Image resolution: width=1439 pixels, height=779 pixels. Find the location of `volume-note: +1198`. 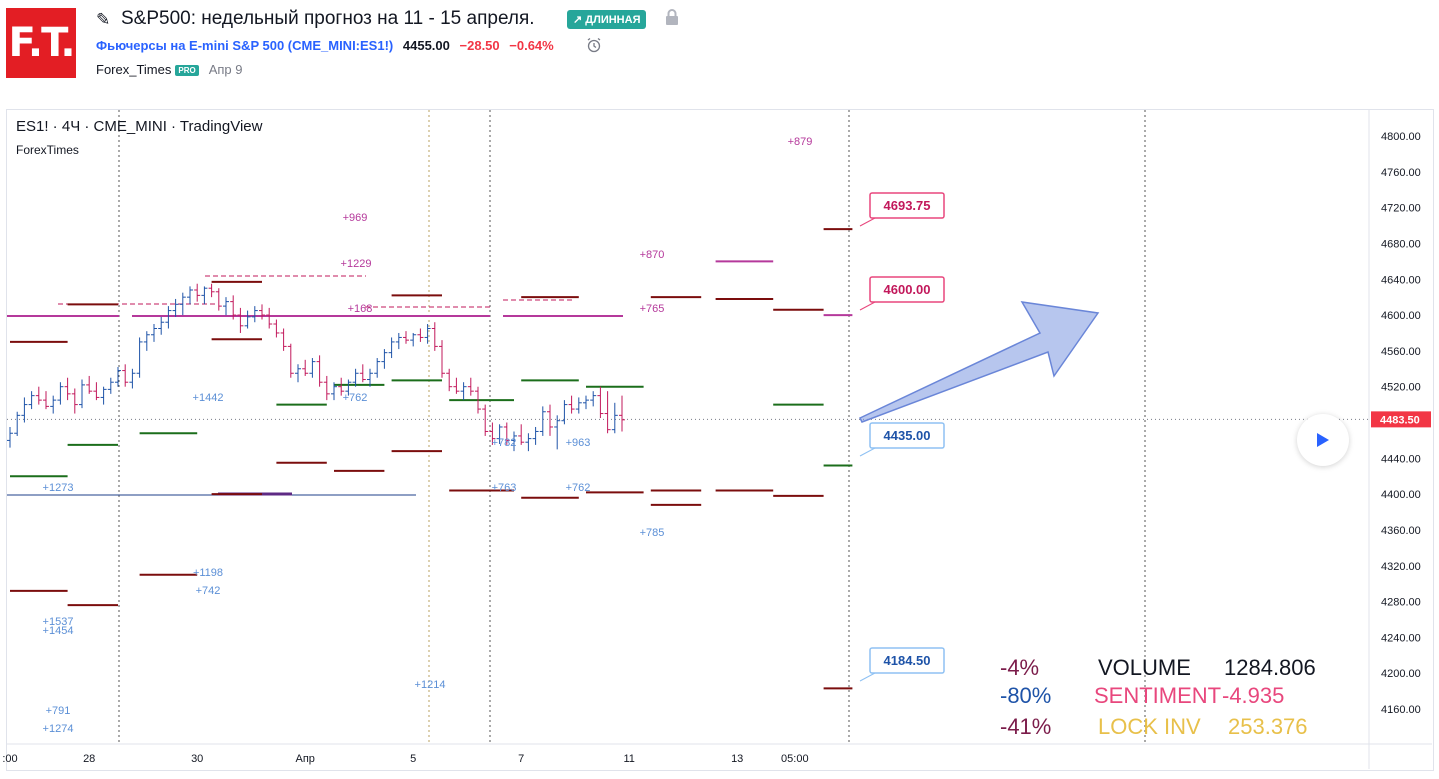

volume-note: +1198 is located at coordinates (208, 573).